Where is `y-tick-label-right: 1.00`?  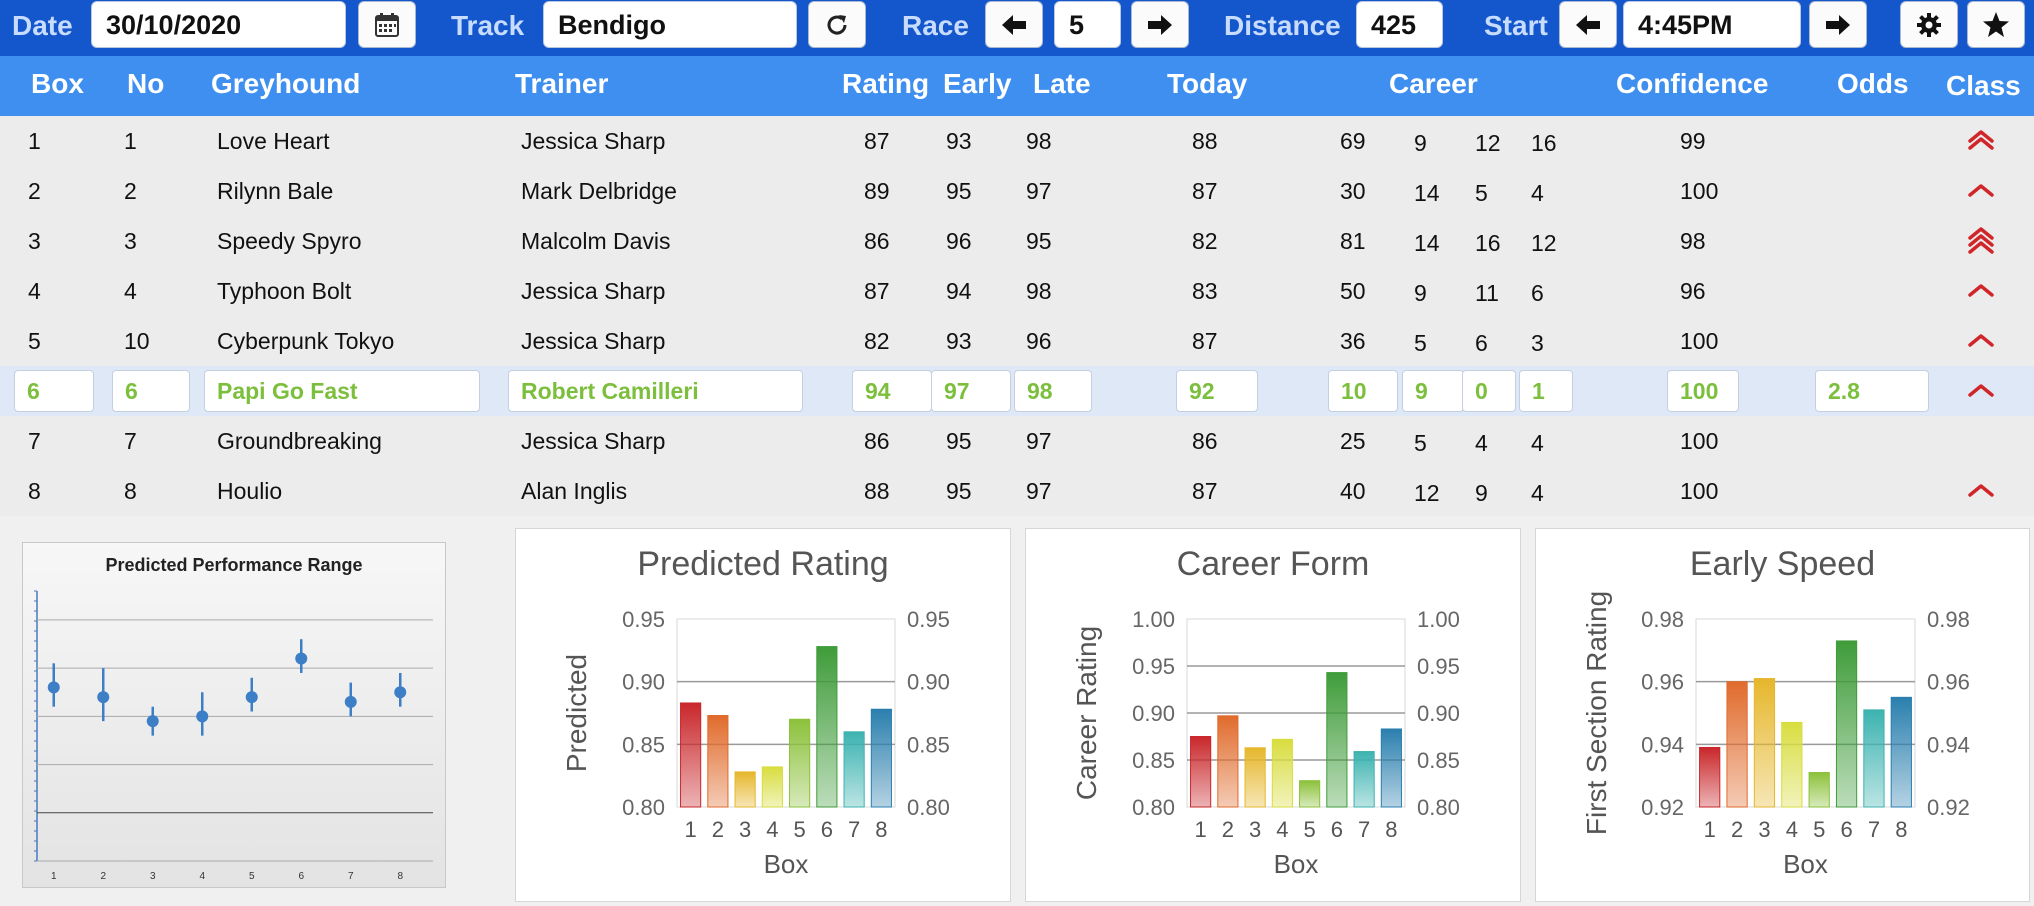
y-tick-label-right: 1.00 is located at coordinates (1438, 619).